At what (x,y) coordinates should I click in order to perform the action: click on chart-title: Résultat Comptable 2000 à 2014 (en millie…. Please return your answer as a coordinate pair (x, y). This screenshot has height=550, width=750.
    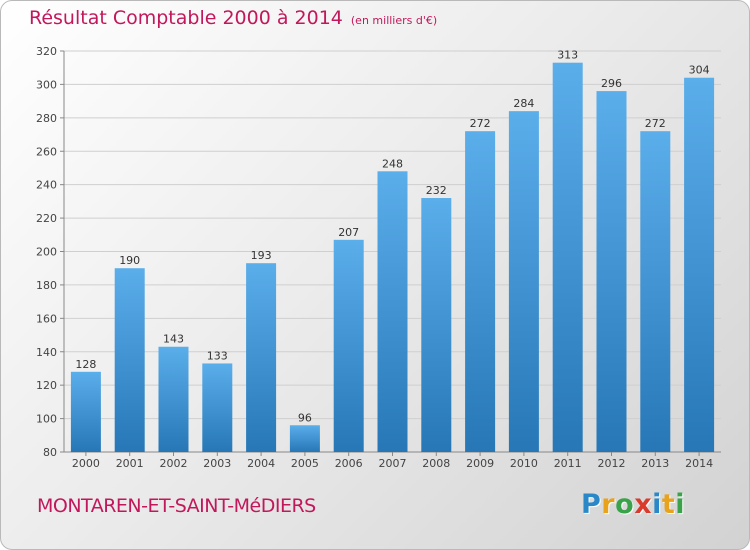
    Looking at the image, I should click on (233, 18).